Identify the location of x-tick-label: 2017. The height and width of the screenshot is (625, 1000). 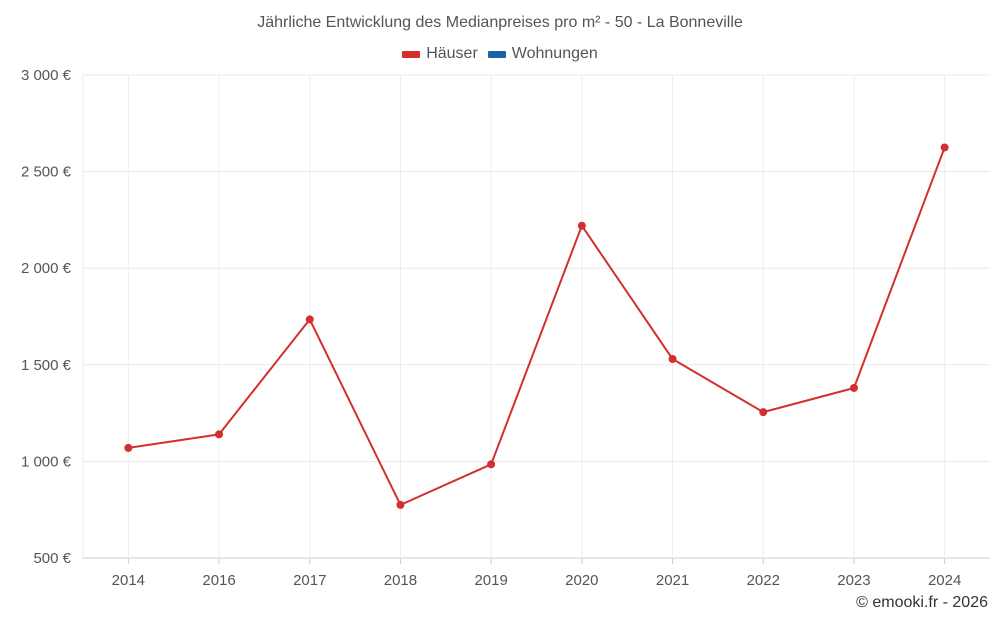
(309, 580).